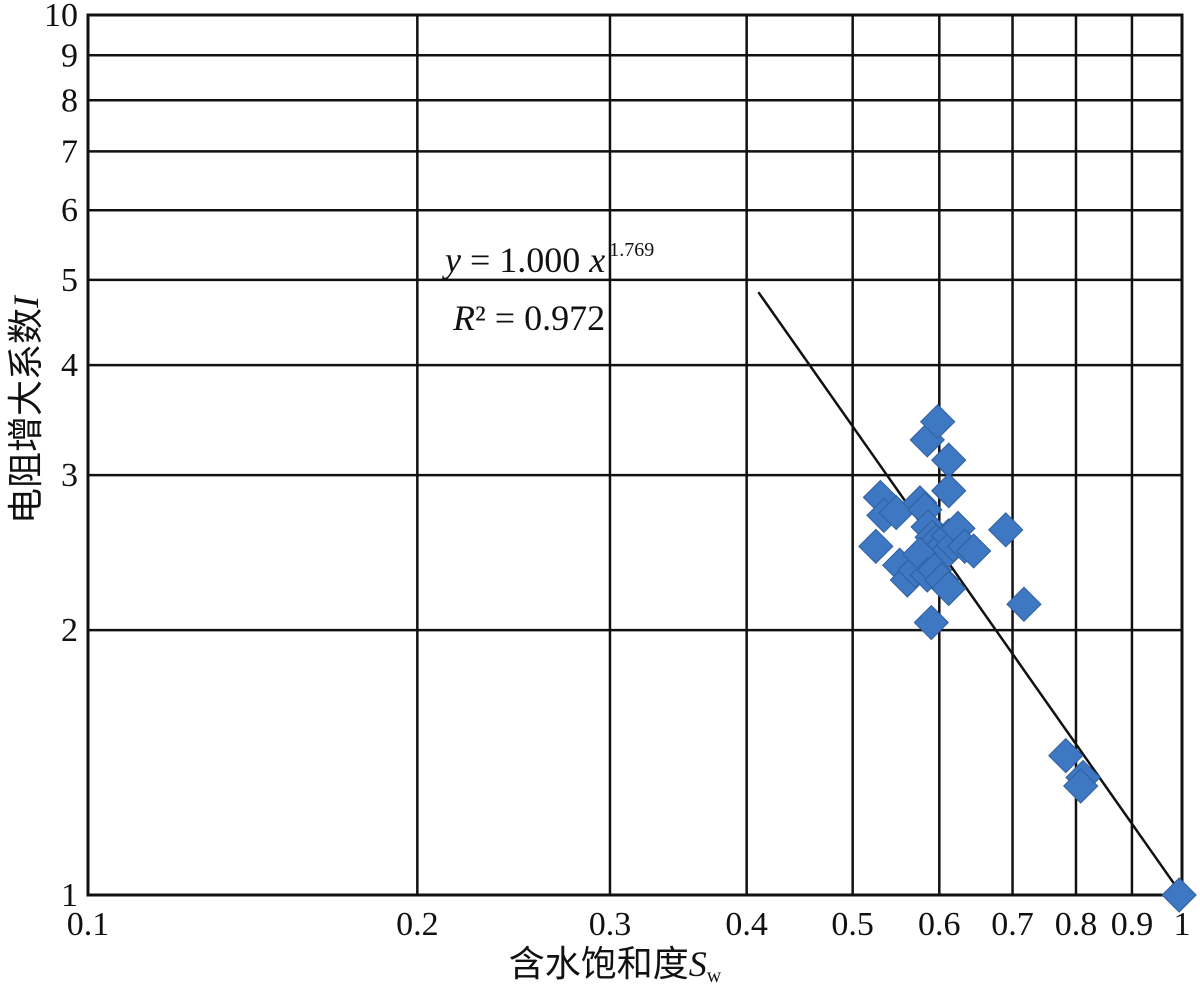 This screenshot has height=989, width=1200. Describe the element at coordinates (714, 976) in the screenshot. I see `x-axis-title-sub: w` at that location.